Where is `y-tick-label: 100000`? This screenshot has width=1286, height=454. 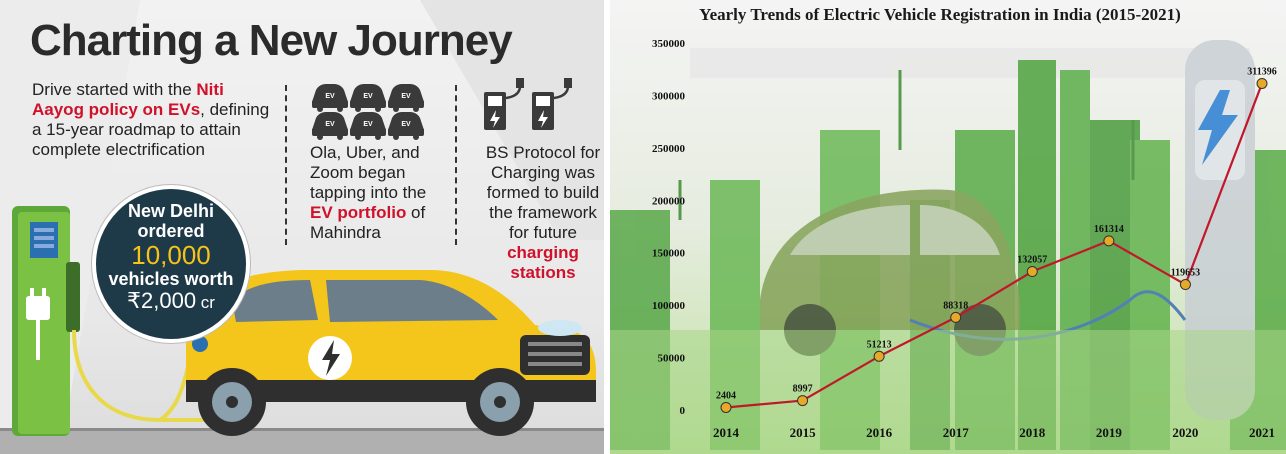
y-tick-label: 100000 is located at coordinates (669, 306).